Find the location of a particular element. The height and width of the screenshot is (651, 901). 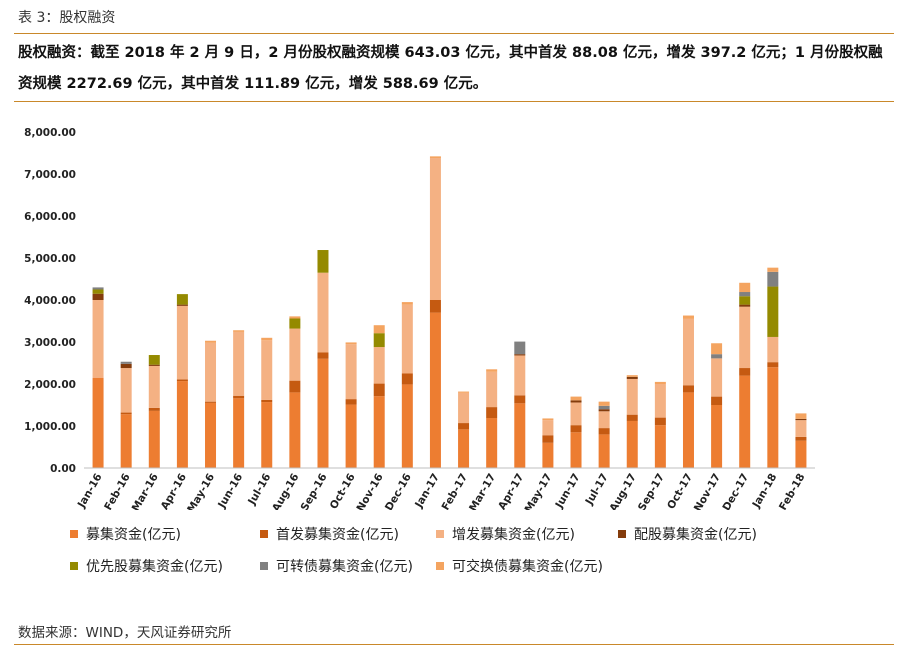

x-tick-label: Oct-16 is located at coordinates (343, 491).